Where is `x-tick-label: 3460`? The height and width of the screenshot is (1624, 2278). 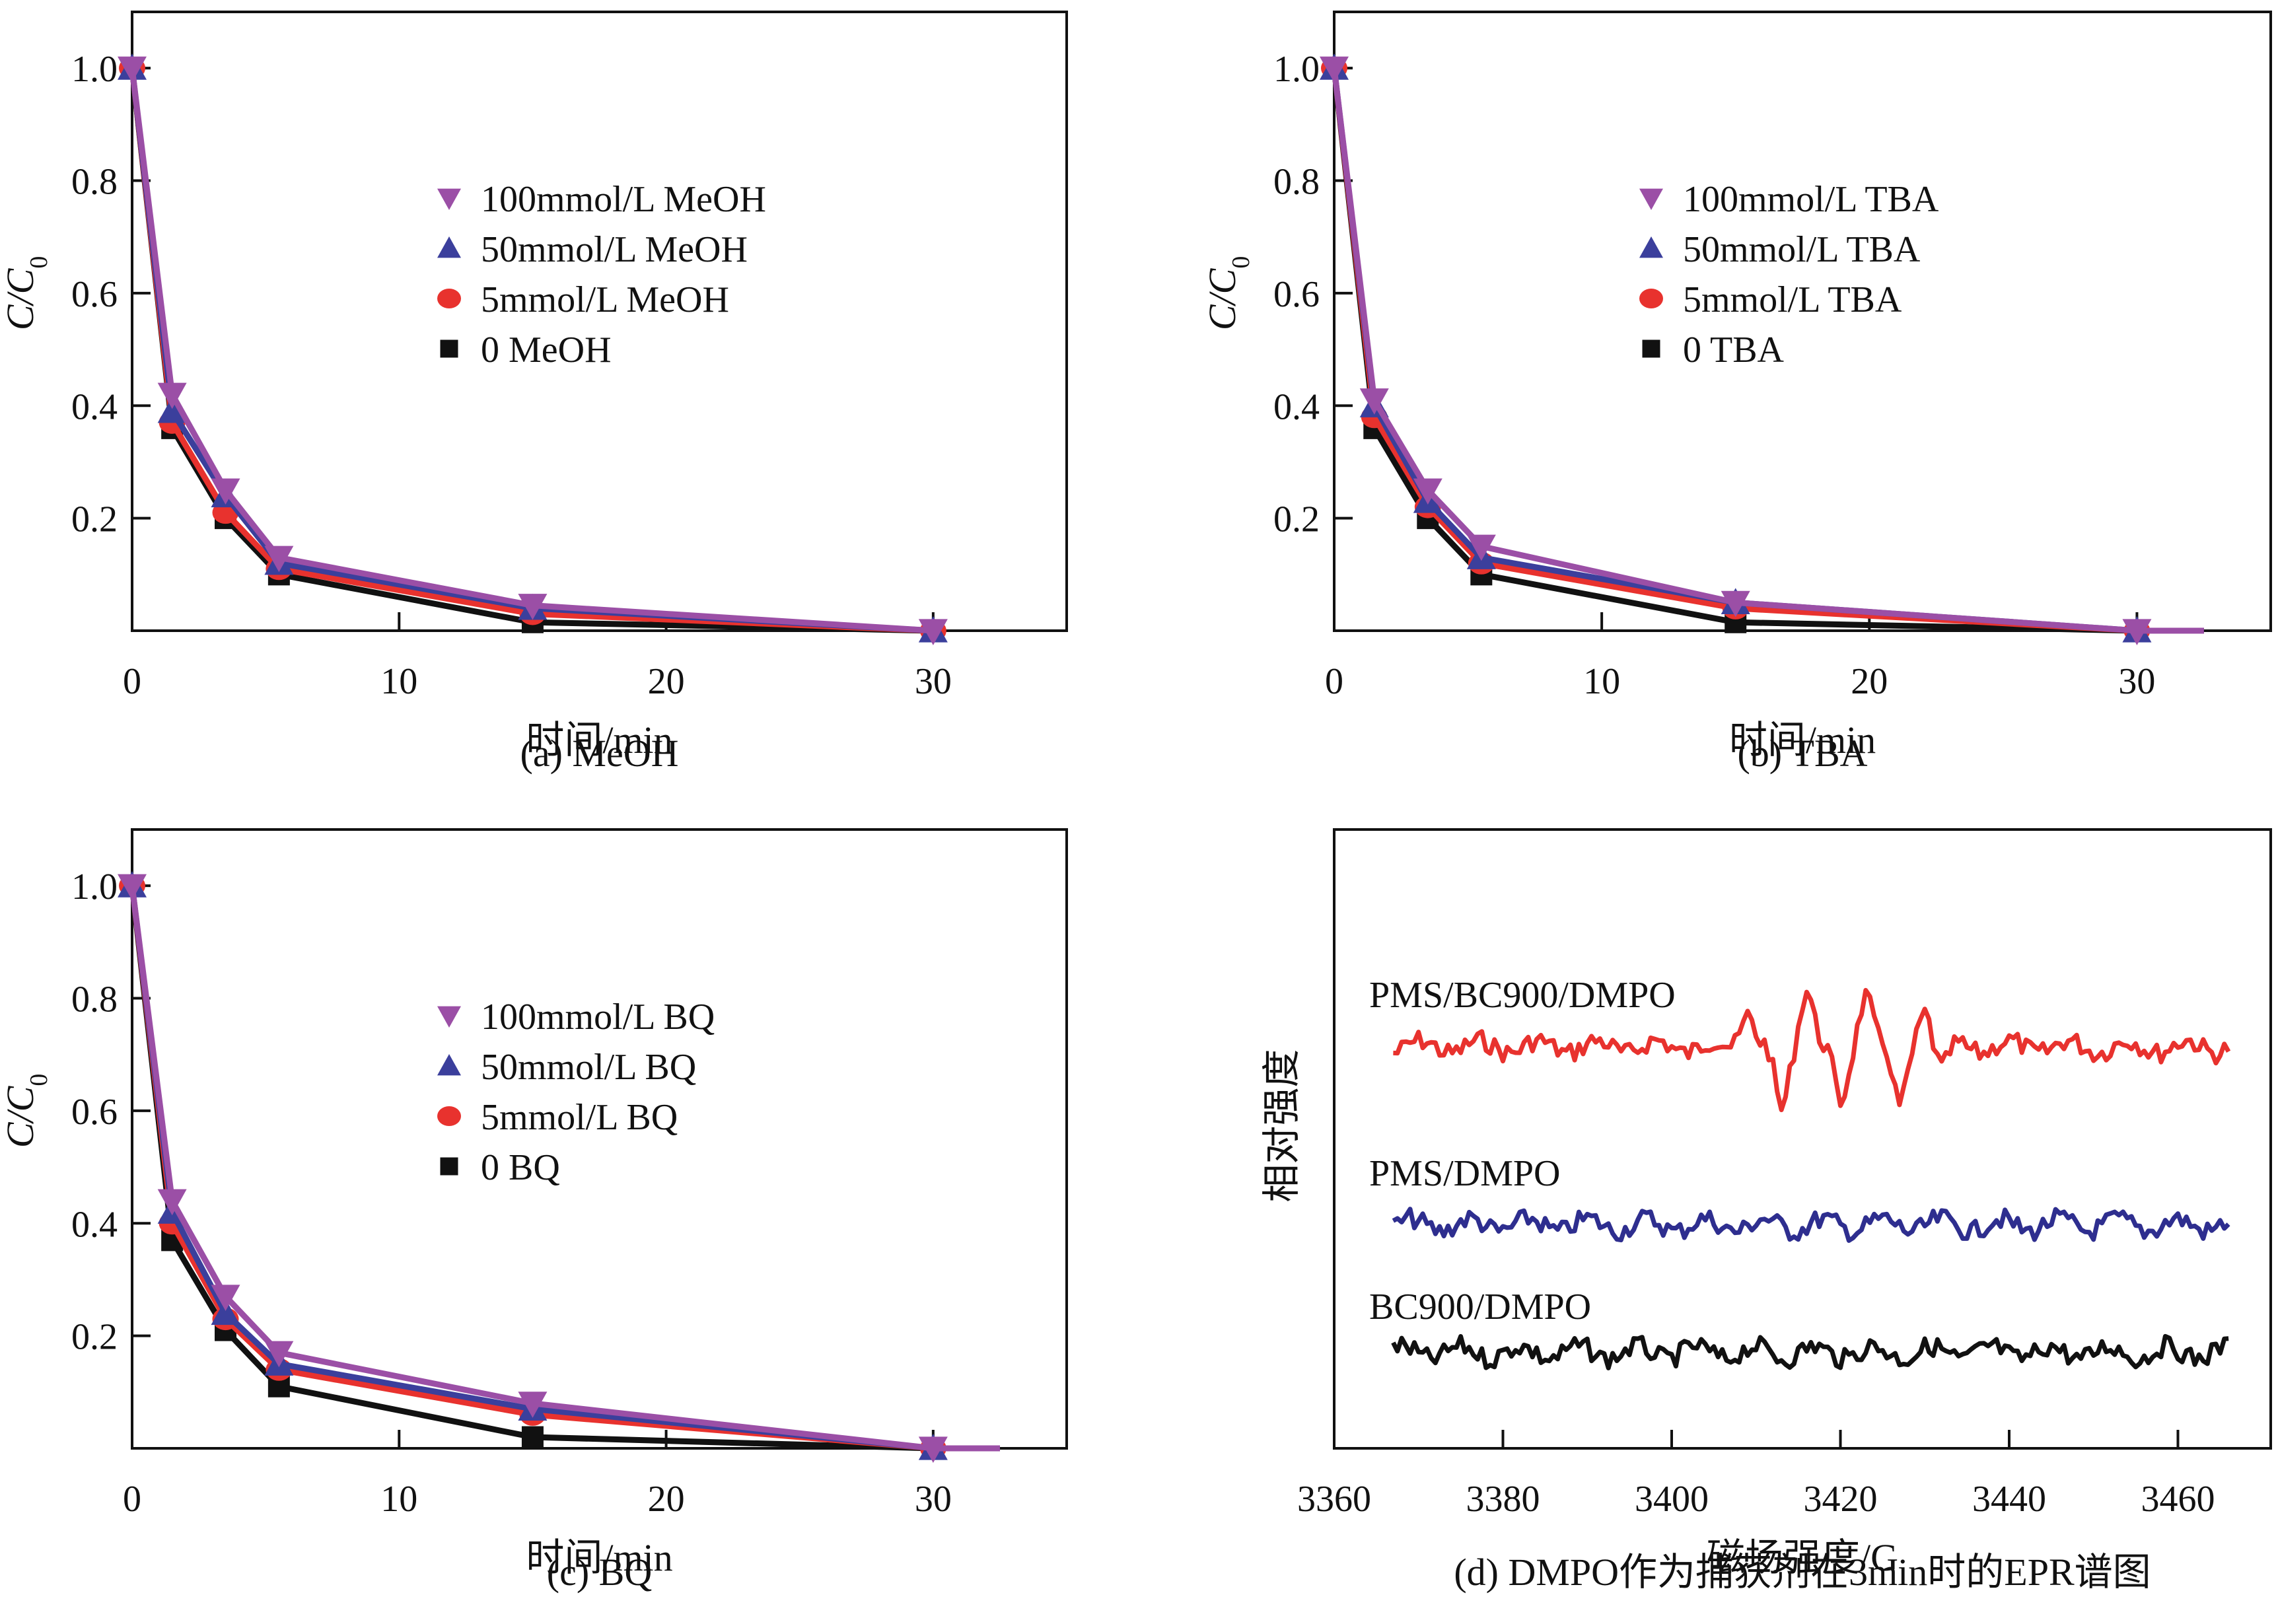 x-tick-label: 3460 is located at coordinates (2178, 1500).